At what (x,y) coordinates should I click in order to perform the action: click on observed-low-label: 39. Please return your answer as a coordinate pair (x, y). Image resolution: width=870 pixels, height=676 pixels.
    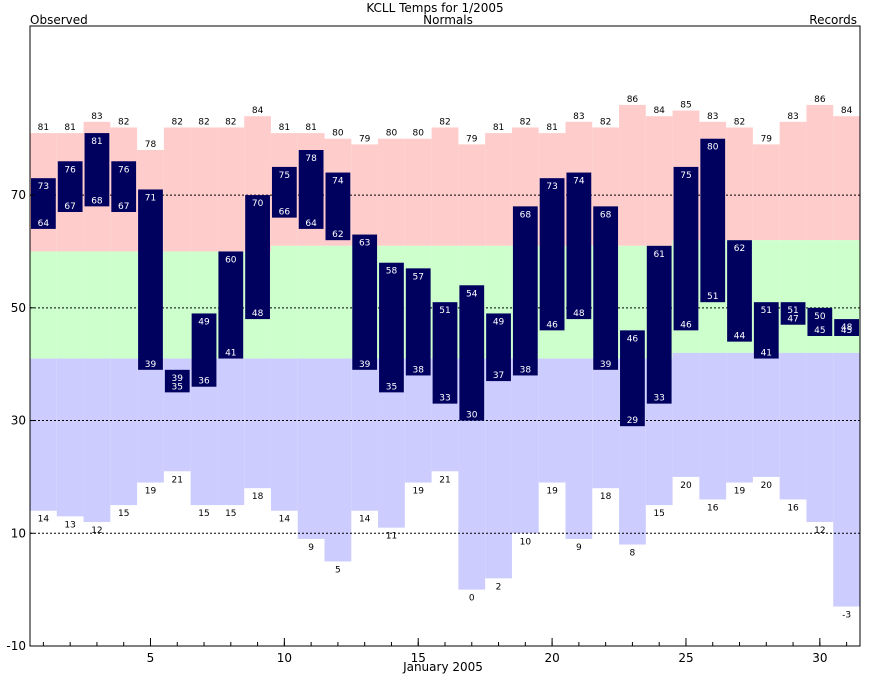
    Looking at the image, I should click on (365, 365).